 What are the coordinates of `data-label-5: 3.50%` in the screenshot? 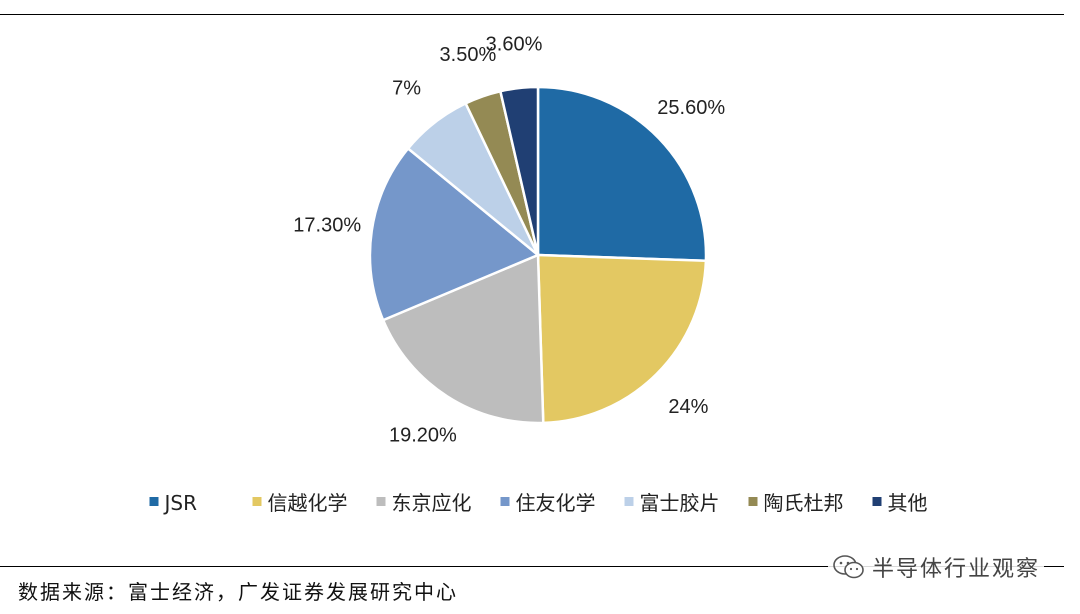 It's located at (468, 55).